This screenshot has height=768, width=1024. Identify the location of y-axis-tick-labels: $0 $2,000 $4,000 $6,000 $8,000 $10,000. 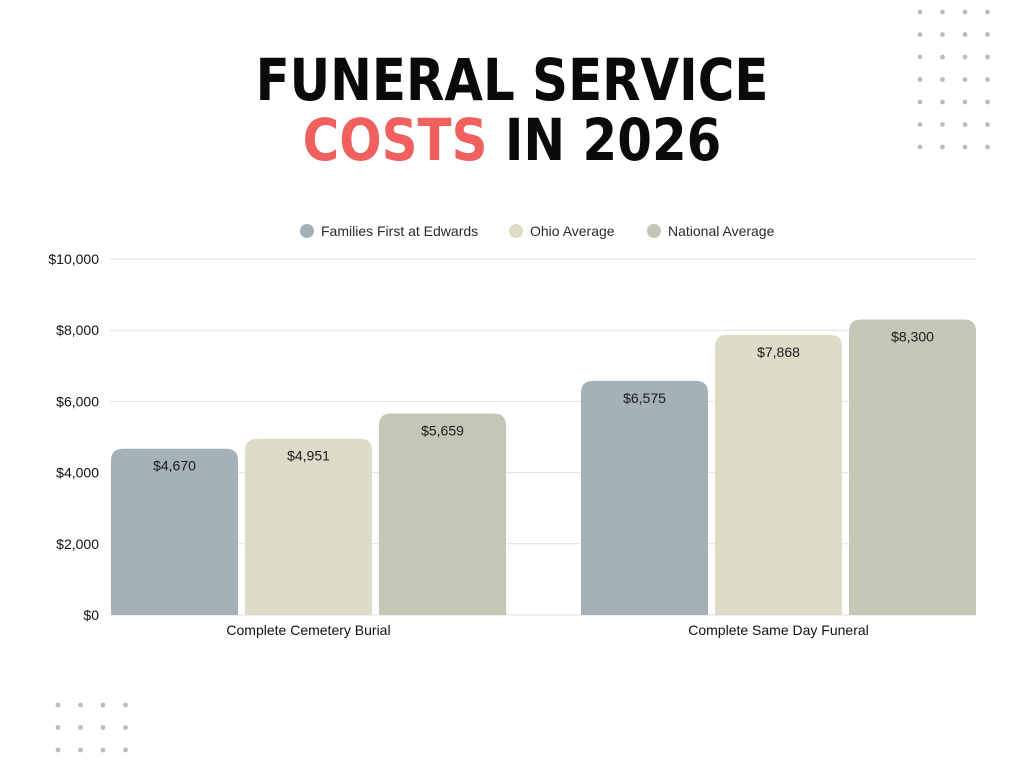
(73, 437).